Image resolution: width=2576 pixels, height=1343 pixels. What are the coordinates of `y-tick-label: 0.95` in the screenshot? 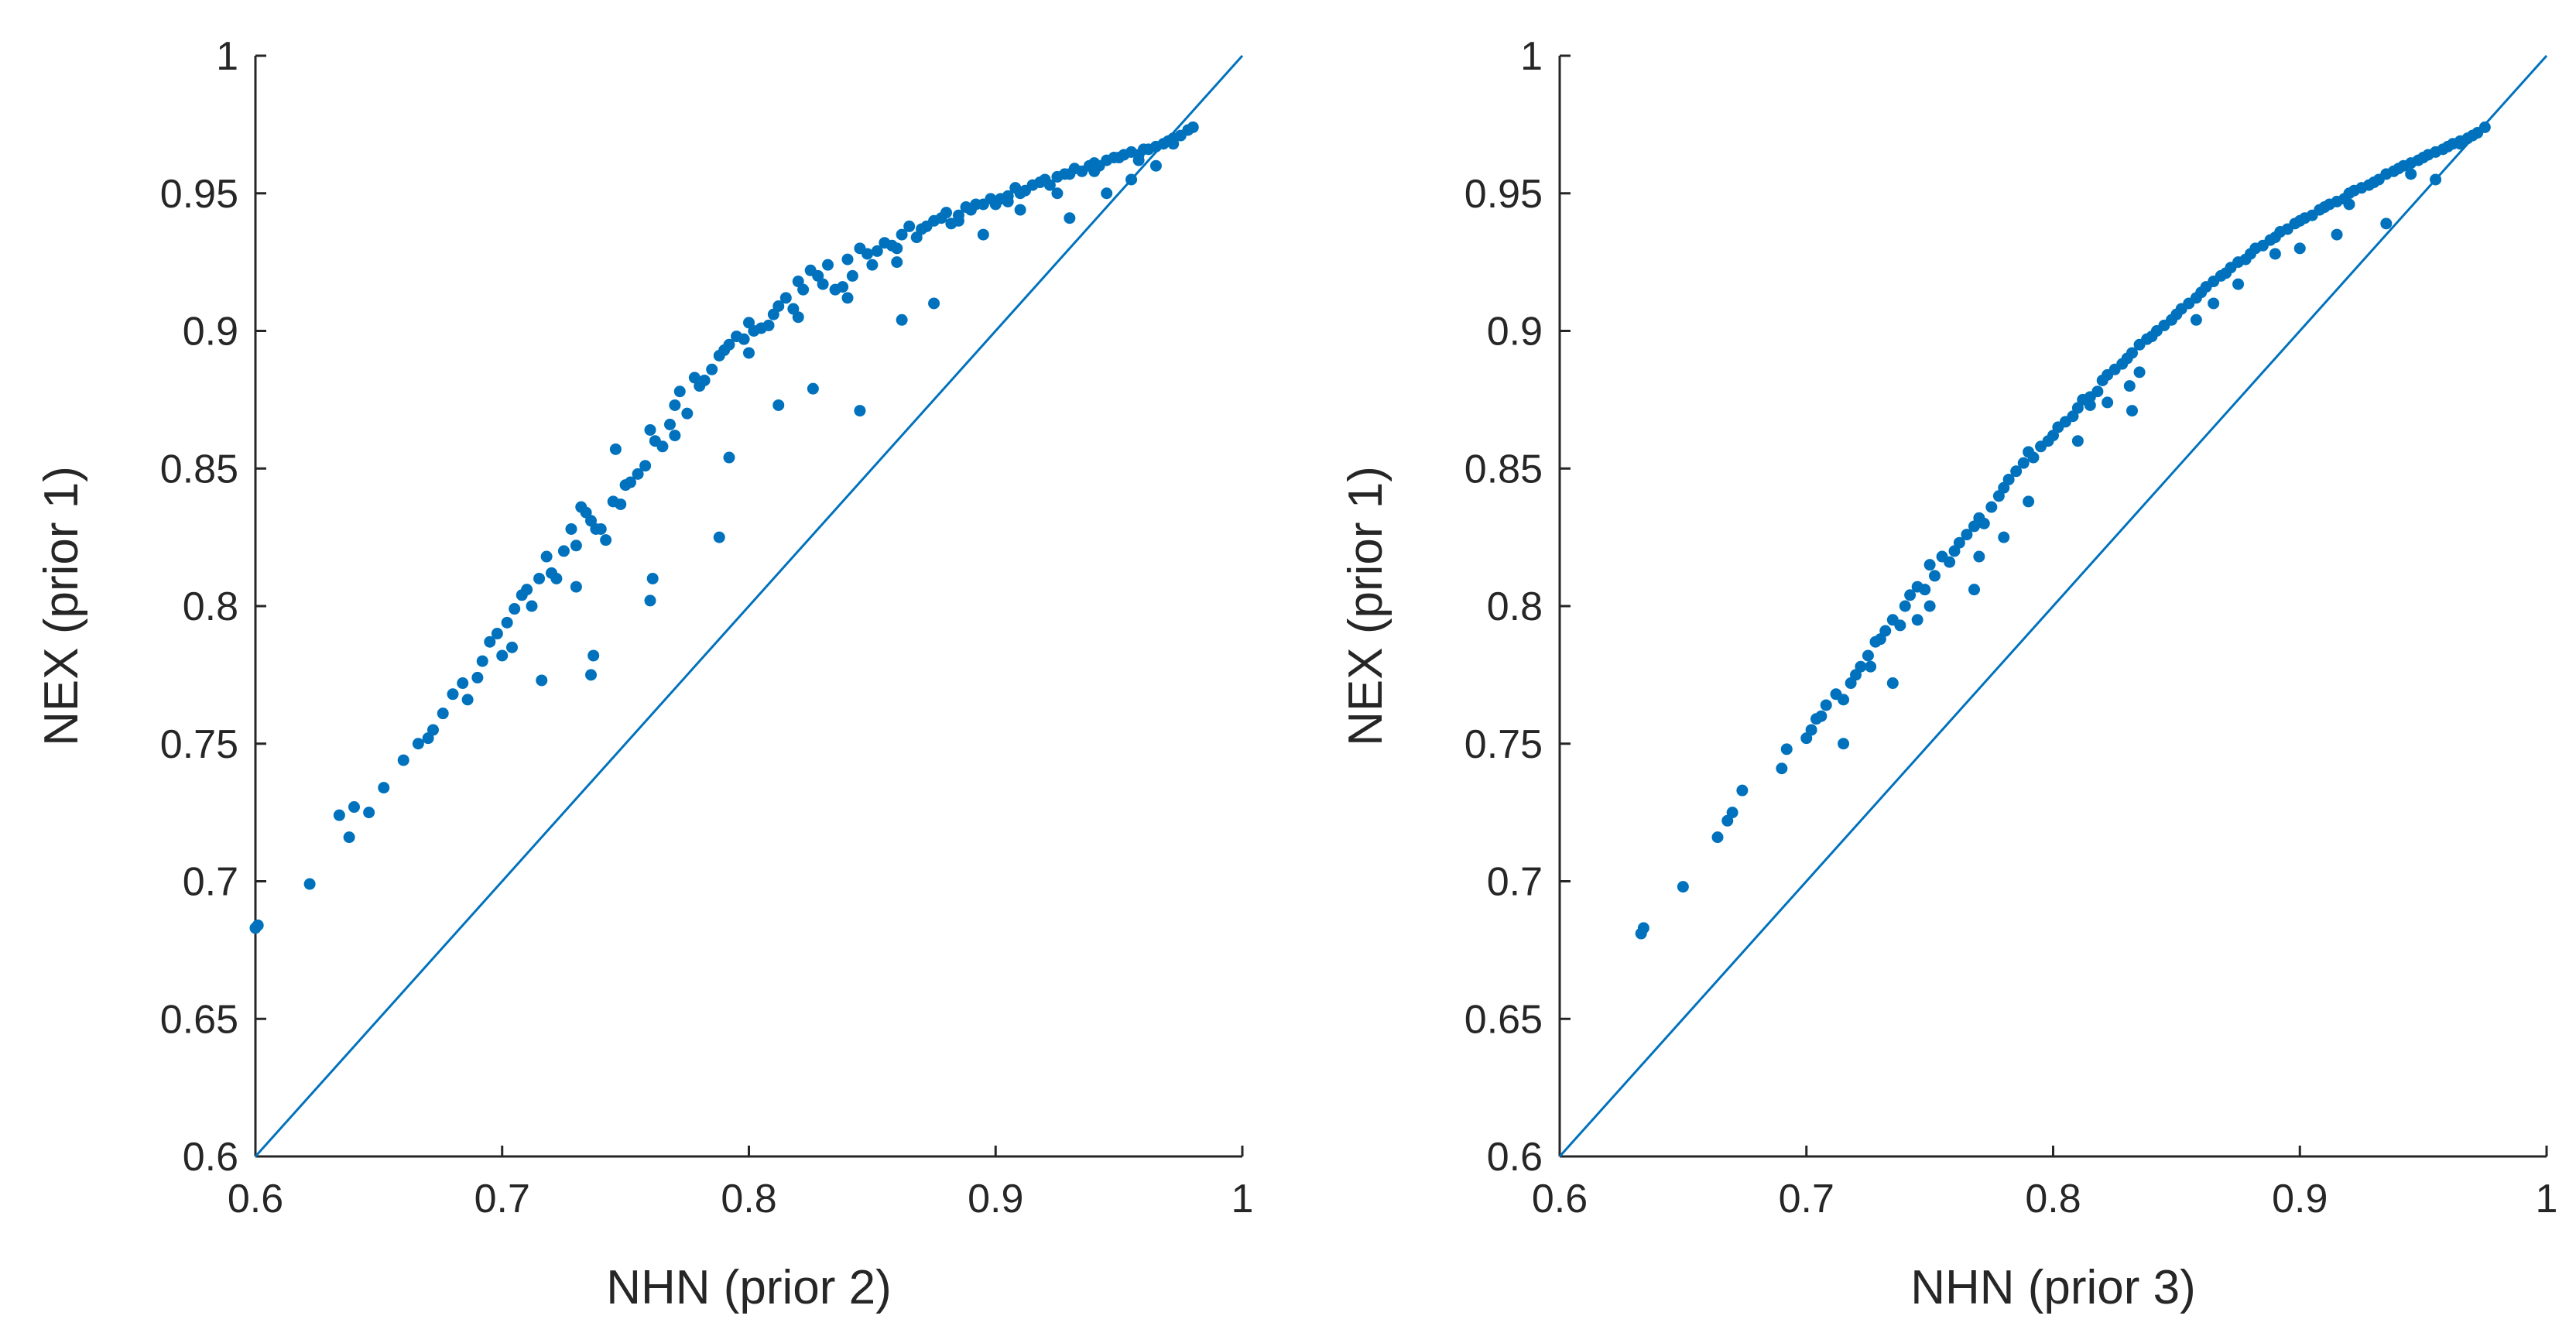 It's located at (199, 195).